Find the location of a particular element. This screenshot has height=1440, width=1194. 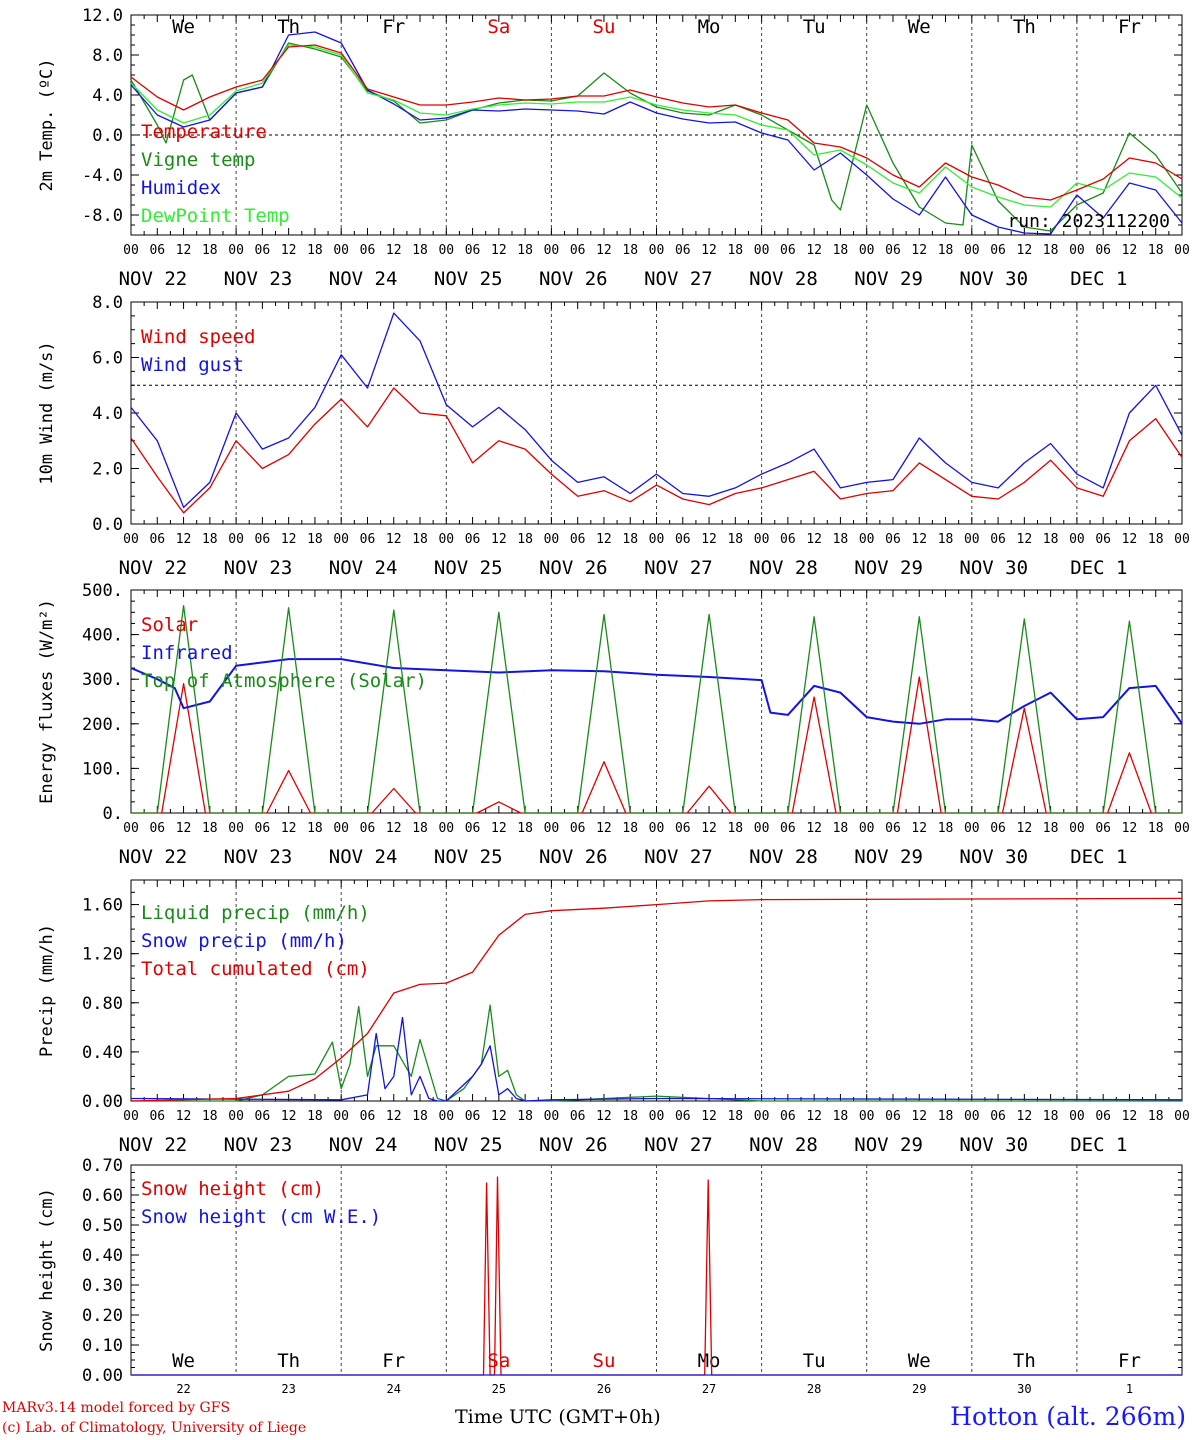

series-line-top-of-atmosphere-solar- is located at coordinates (656, 709).